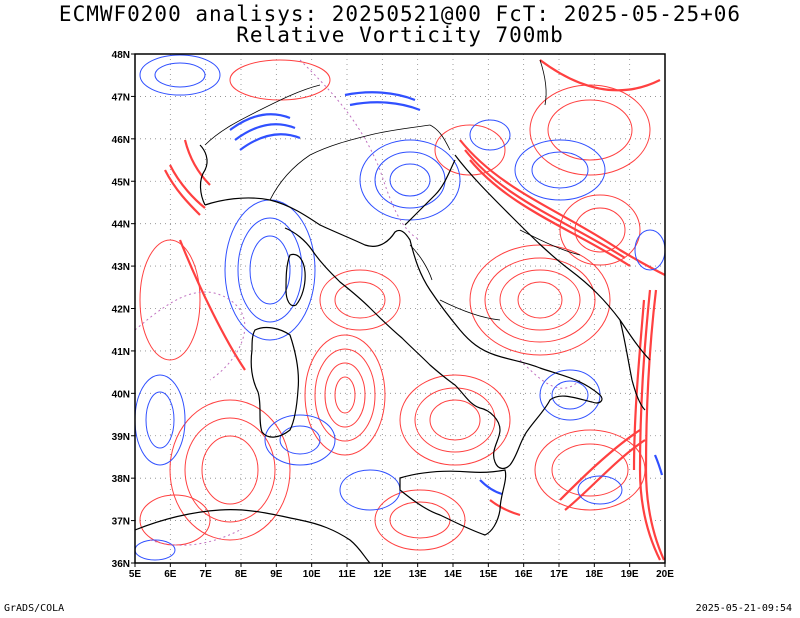 Image resolution: width=800 pixels, height=618 pixels. Describe the element at coordinates (121, 564) in the screenshot. I see `lat-tick-label: 36N` at that location.